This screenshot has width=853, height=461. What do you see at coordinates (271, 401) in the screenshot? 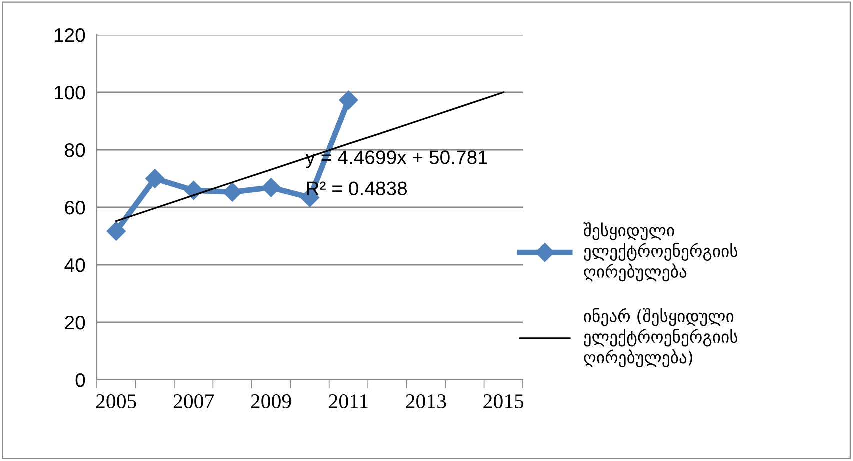
I see `x-tick-label: 2009` at bounding box center [271, 401].